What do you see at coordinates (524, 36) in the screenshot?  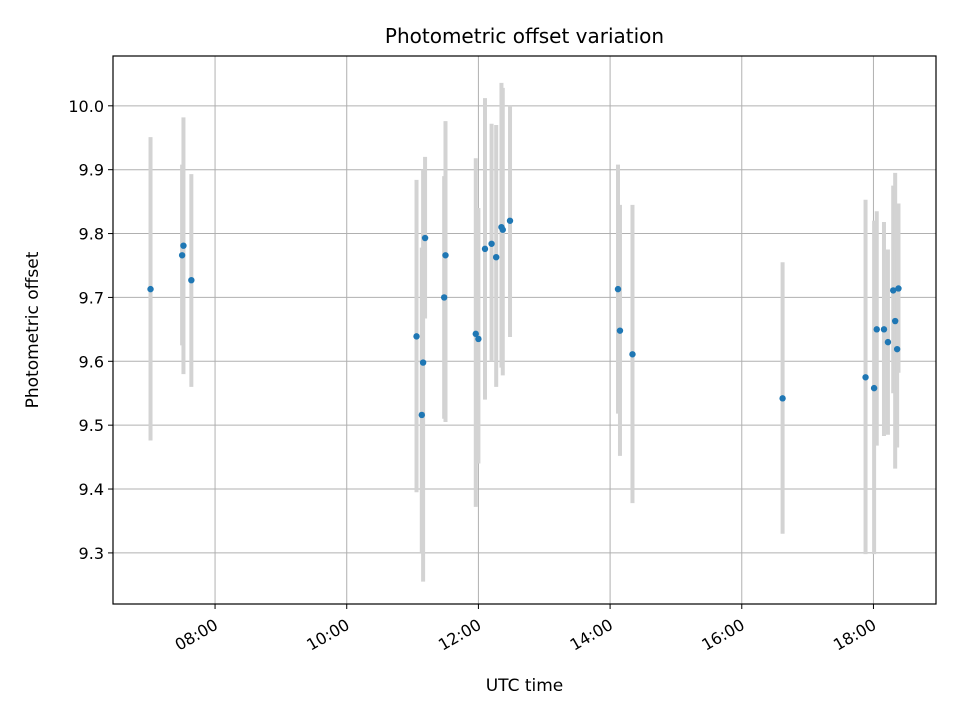 I see `chart-title: Photometric offset variation` at bounding box center [524, 36].